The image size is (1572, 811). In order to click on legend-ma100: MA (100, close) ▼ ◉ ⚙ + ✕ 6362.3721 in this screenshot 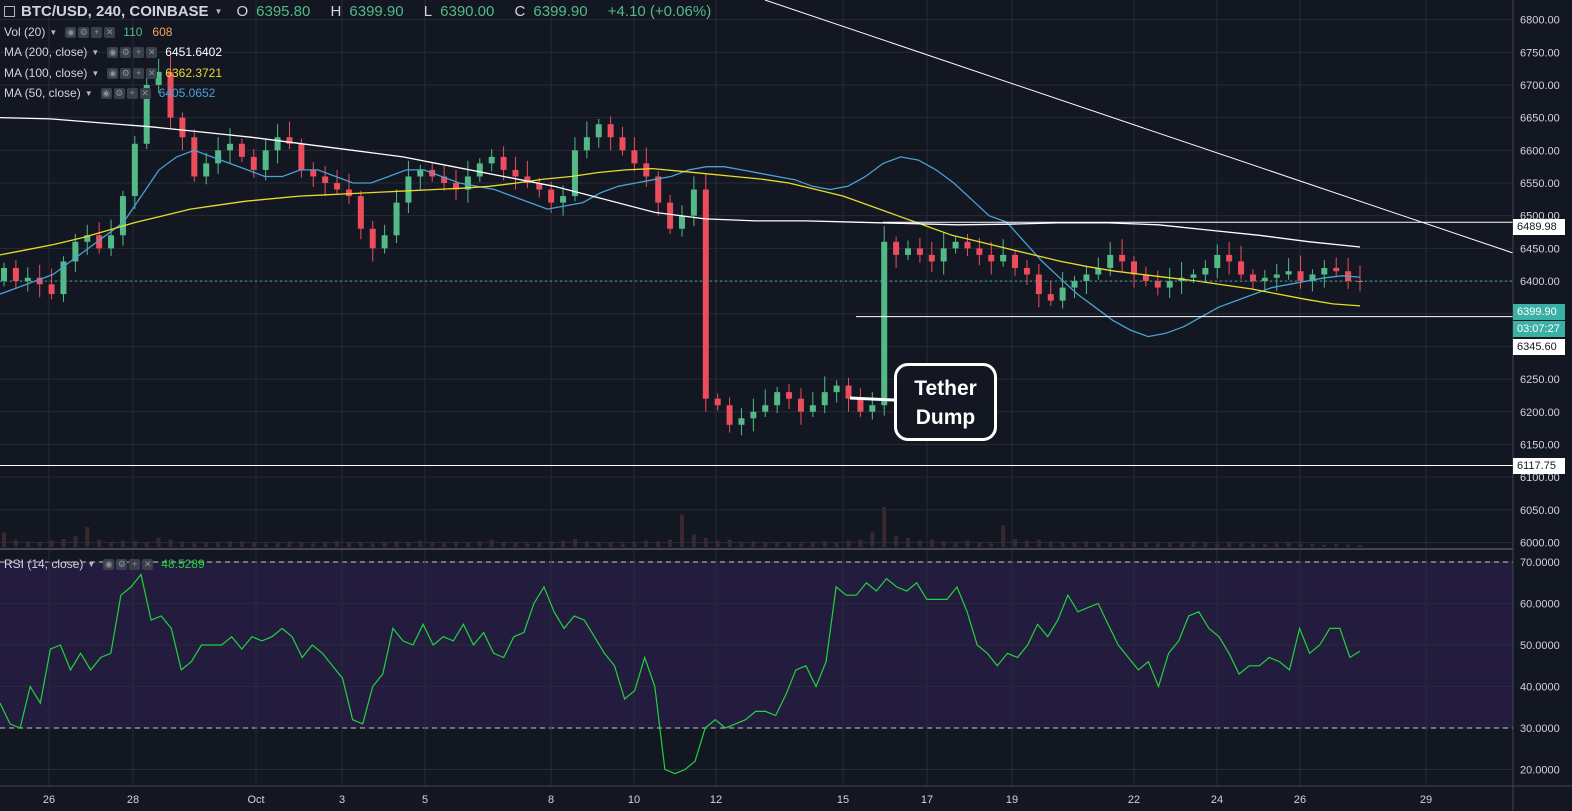, I will do `click(113, 73)`.